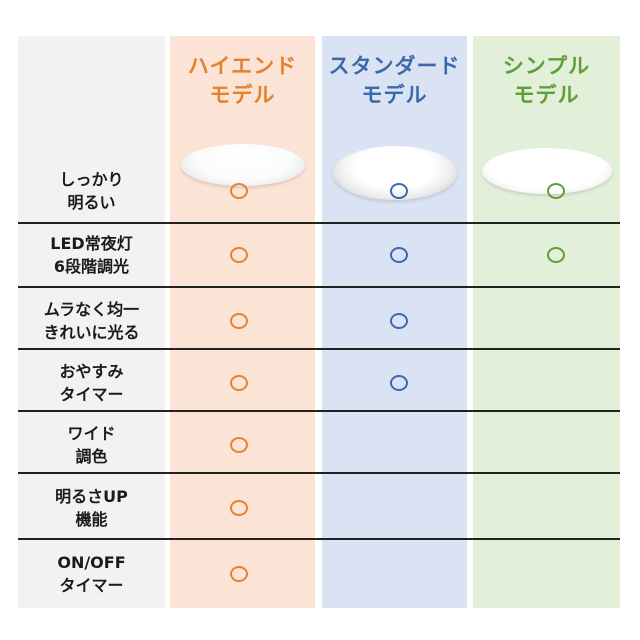 The image size is (640, 640). I want to click on feature-label-line1: ワイド, so click(91, 433).